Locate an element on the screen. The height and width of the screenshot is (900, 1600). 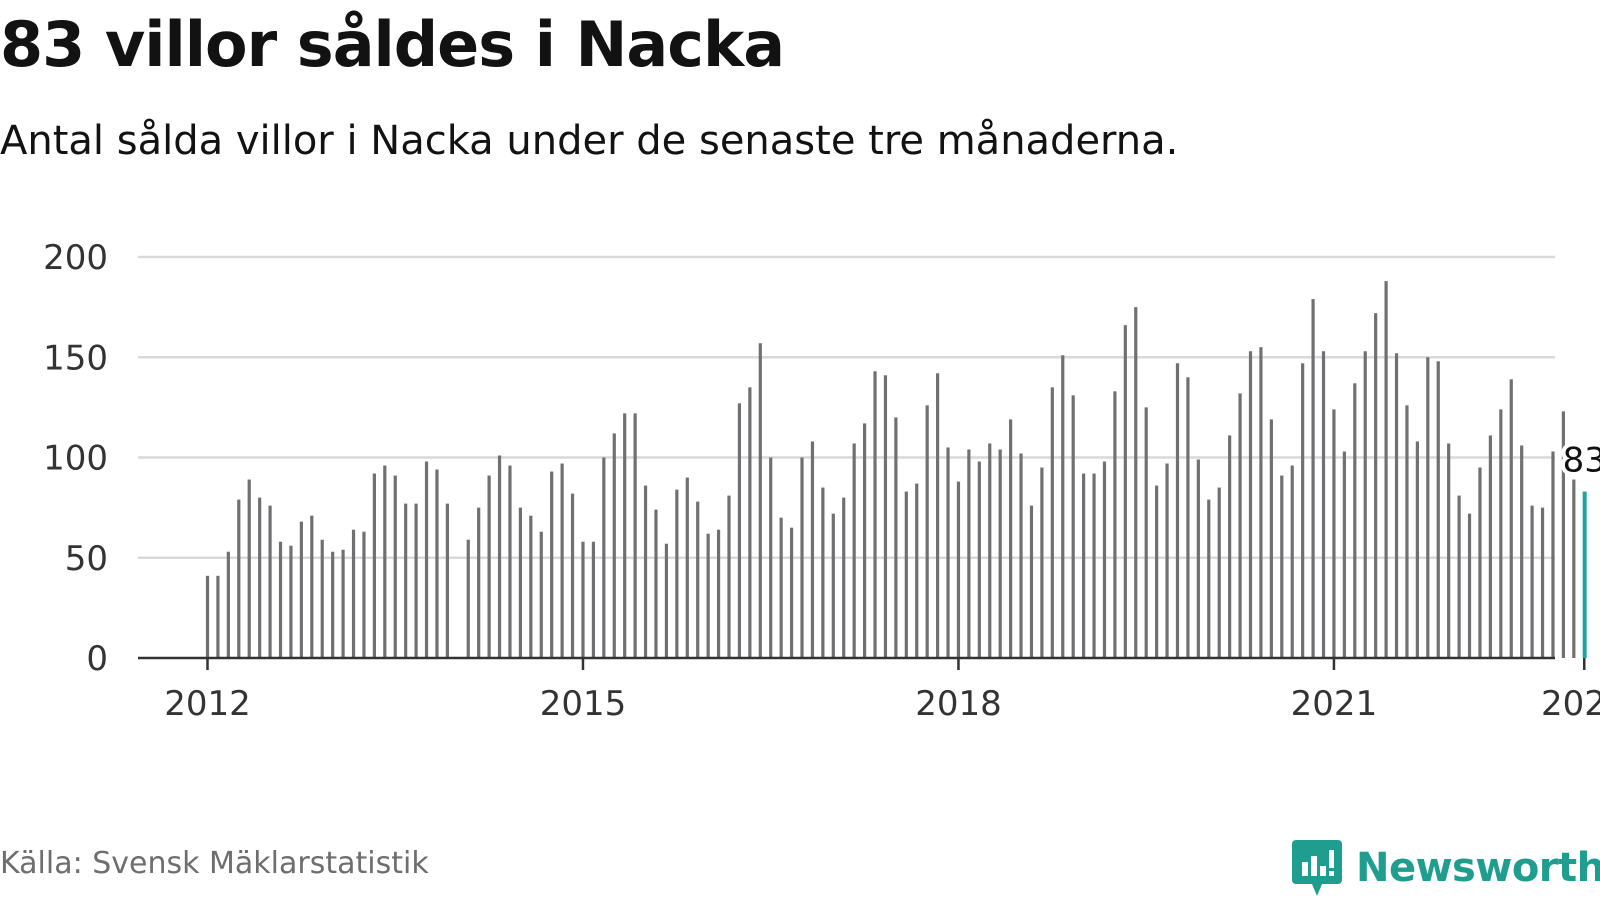
y-tick-label: 200 is located at coordinates (75, 258).